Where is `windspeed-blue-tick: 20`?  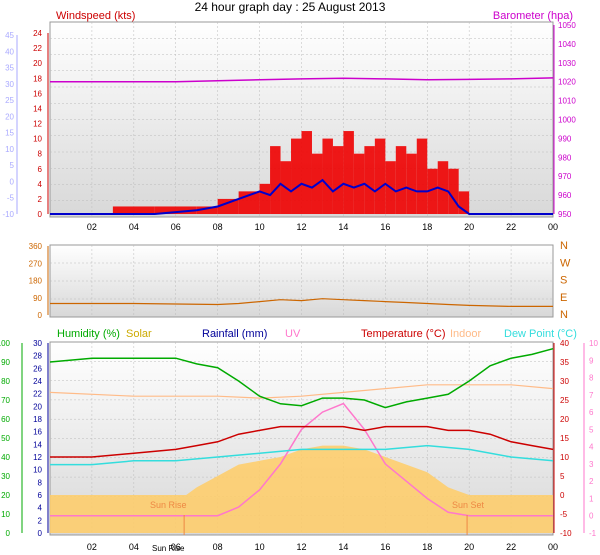
windspeed-blue-tick: 20 is located at coordinates (9, 116).